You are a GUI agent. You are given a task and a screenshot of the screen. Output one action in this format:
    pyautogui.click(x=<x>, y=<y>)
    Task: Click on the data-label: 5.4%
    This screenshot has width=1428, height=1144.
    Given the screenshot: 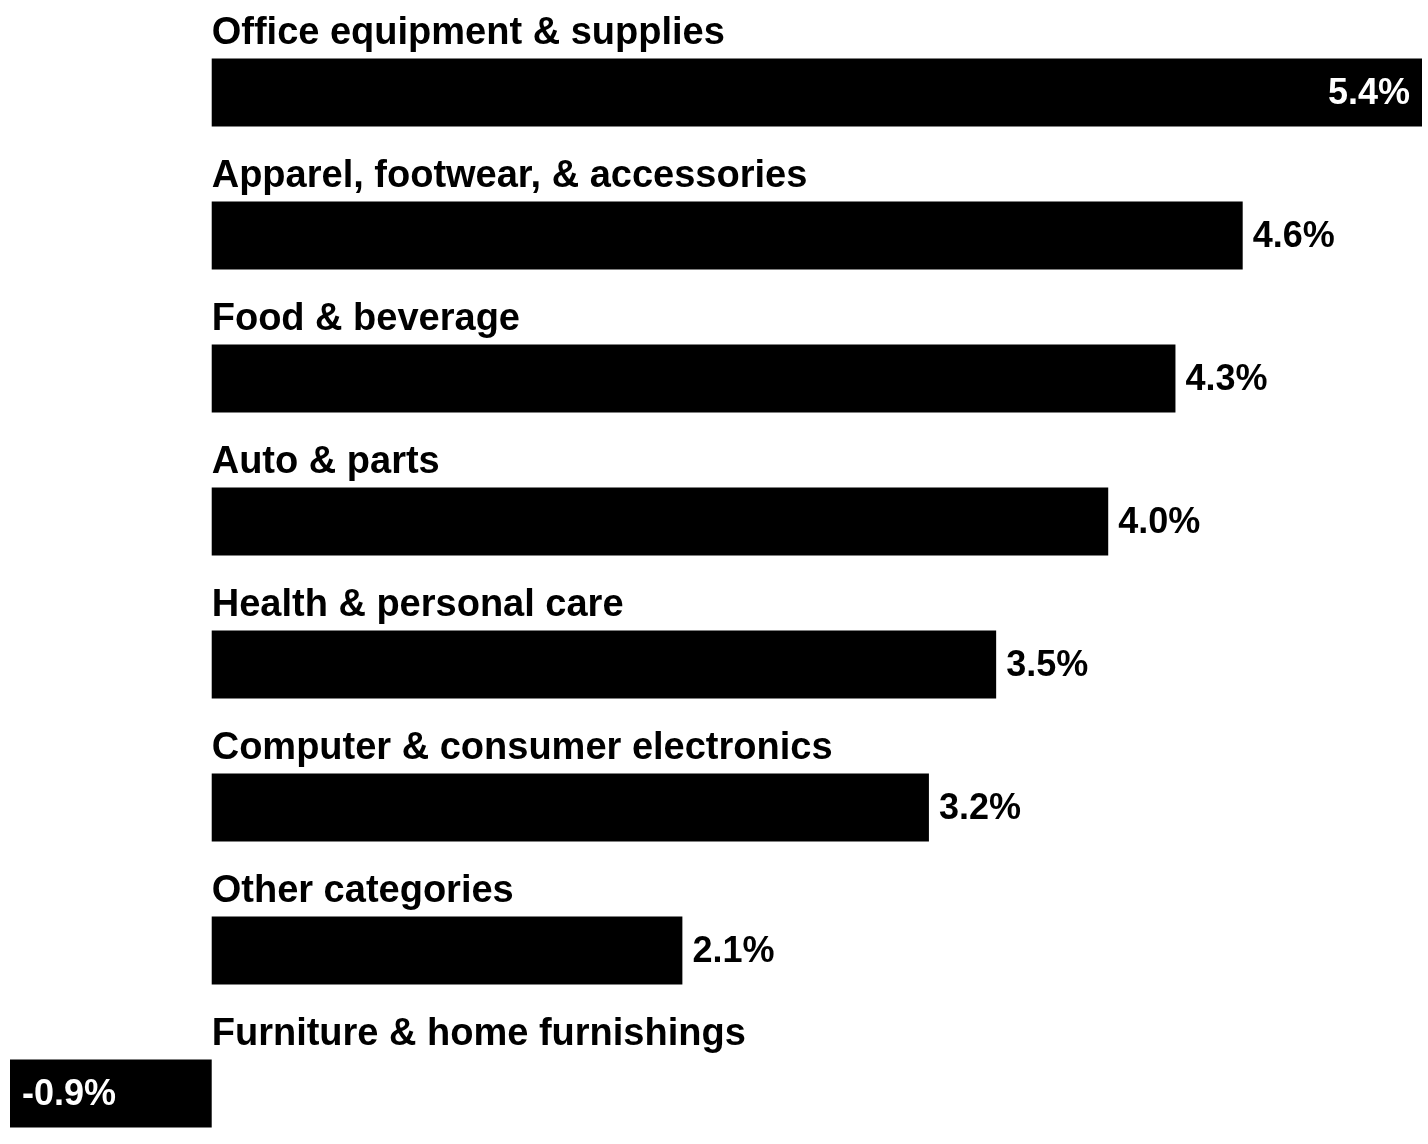 What is the action you would take?
    pyautogui.click(x=1368, y=91)
    